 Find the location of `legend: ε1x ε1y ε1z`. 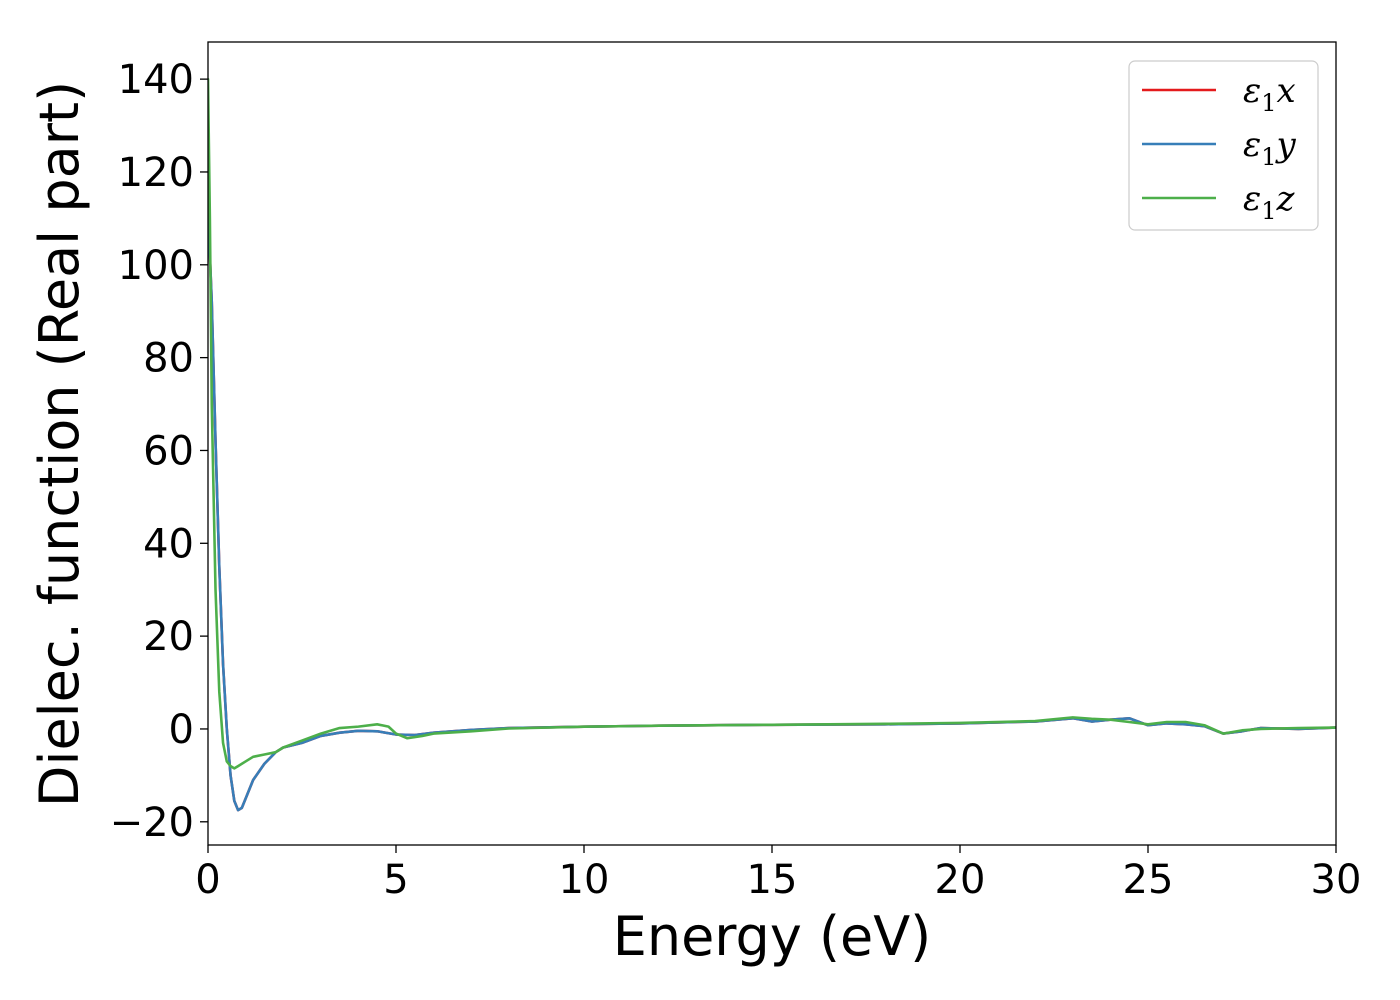

legend: ε1x ε1y ε1z is located at coordinates (1223, 145).